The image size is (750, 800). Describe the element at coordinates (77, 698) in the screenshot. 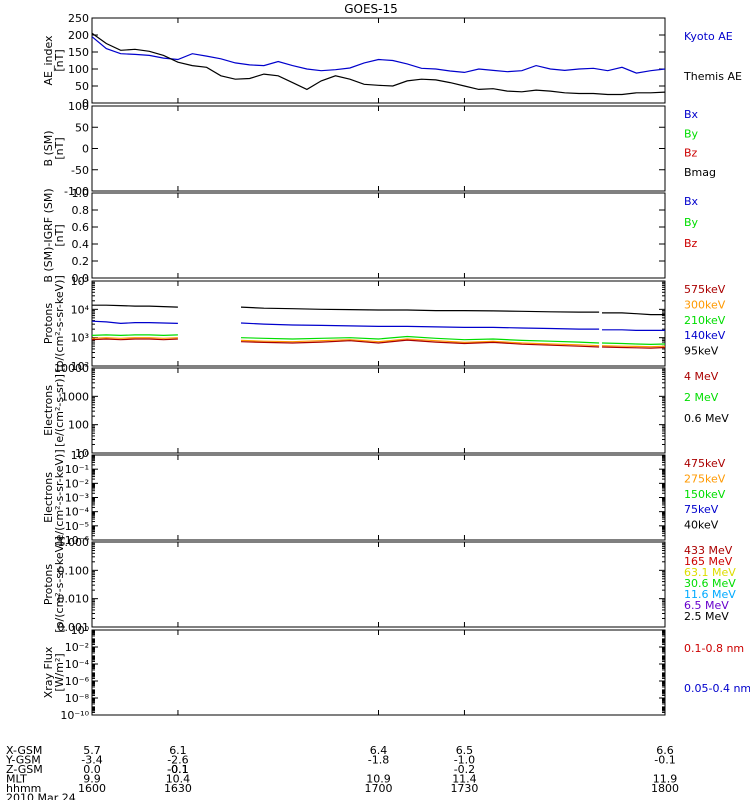

I see `y-tick-label: 10⁻⁸` at that location.